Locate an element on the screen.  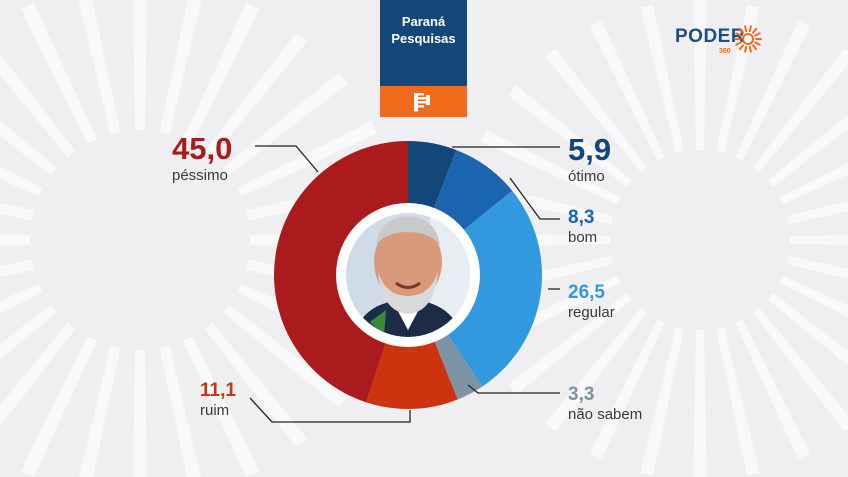
publisher-wordmark: PODER is located at coordinates (710, 36).